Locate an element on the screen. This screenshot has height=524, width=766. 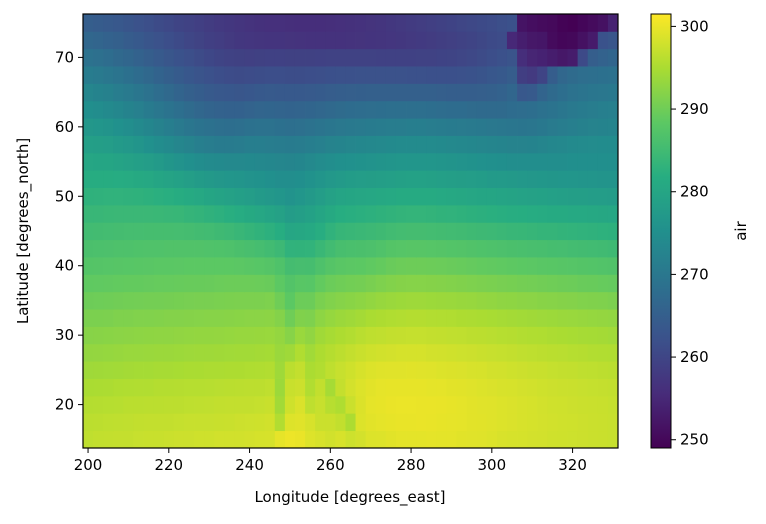
x-tick-label: 240 is located at coordinates (249, 465).